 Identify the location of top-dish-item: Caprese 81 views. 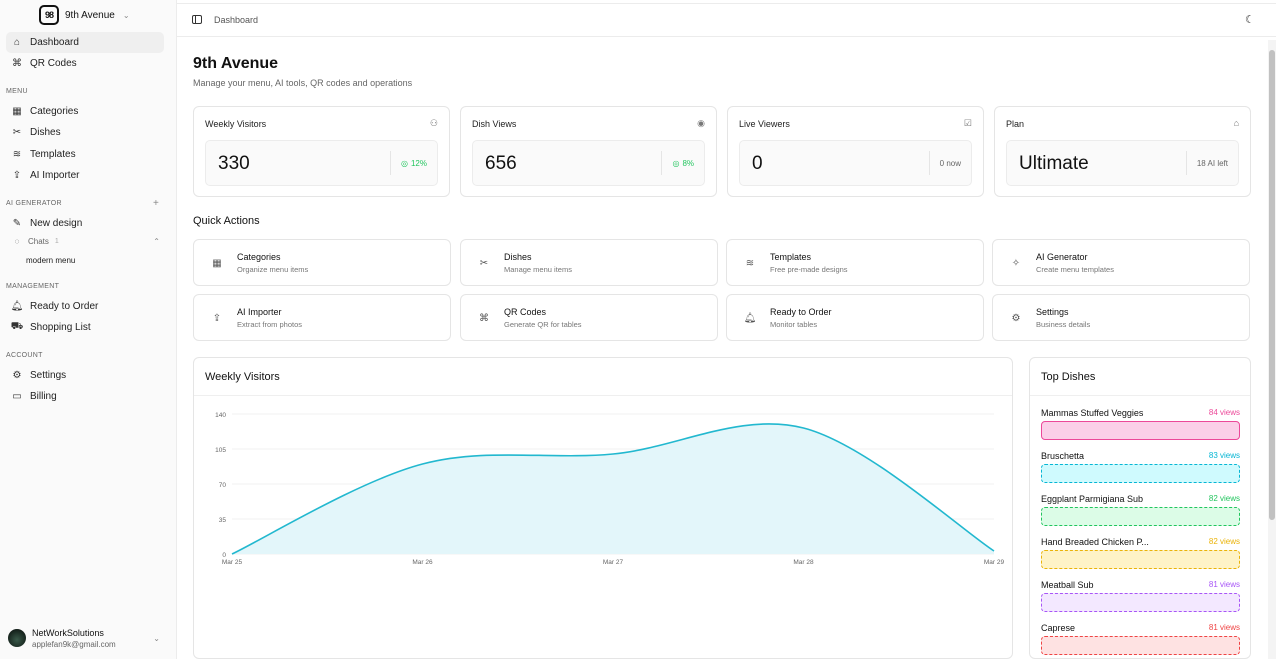
(1140, 640).